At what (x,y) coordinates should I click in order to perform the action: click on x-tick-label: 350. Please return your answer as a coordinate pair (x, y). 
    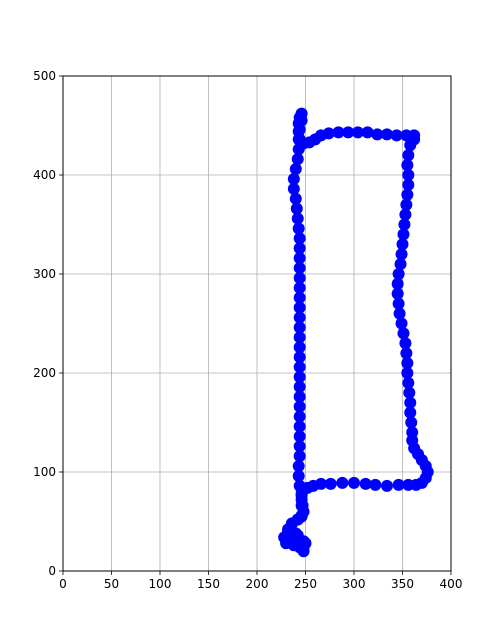
    Looking at the image, I should click on (402, 584).